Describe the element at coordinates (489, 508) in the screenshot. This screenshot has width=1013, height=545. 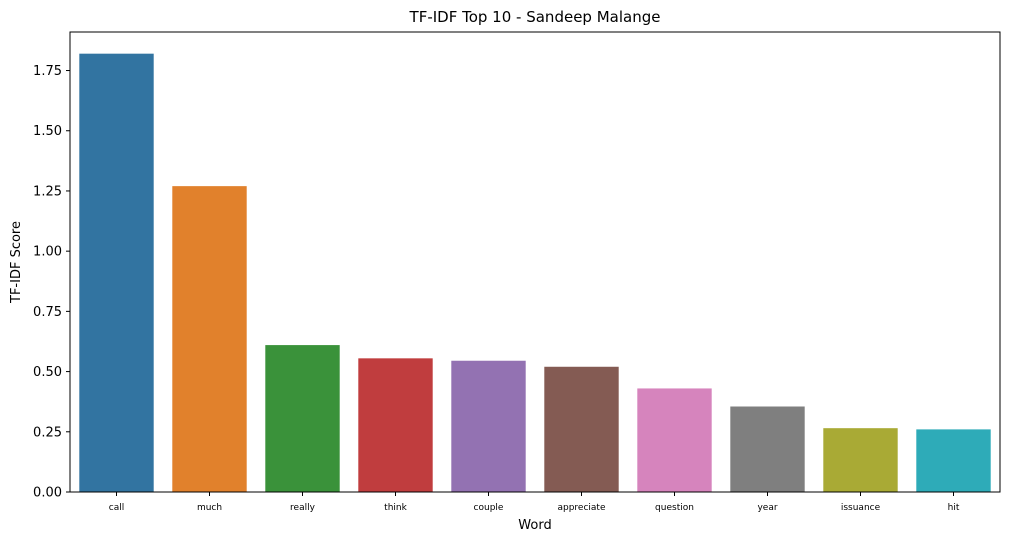
I see `x-tick-label: couple` at that location.